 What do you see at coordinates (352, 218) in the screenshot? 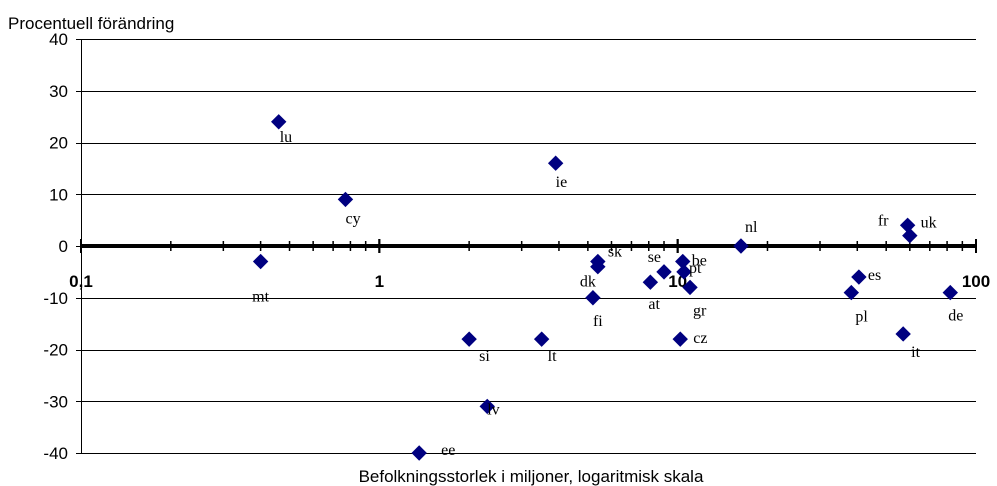
I see `point-label-cy: cy` at bounding box center [352, 218].